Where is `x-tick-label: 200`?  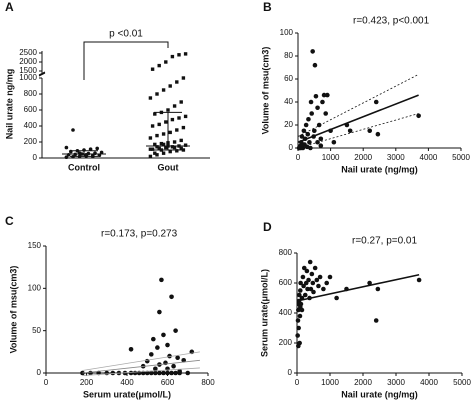
x-tick-label: 200 is located at coordinates (87, 382).